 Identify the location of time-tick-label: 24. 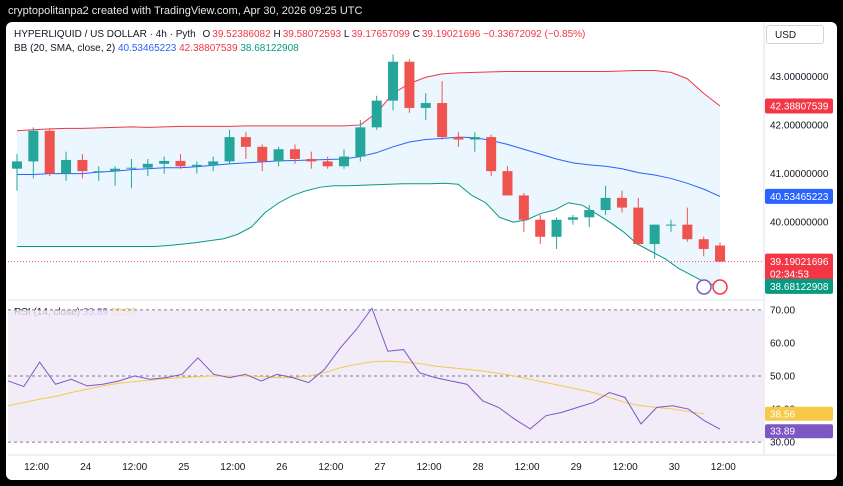
(86, 467).